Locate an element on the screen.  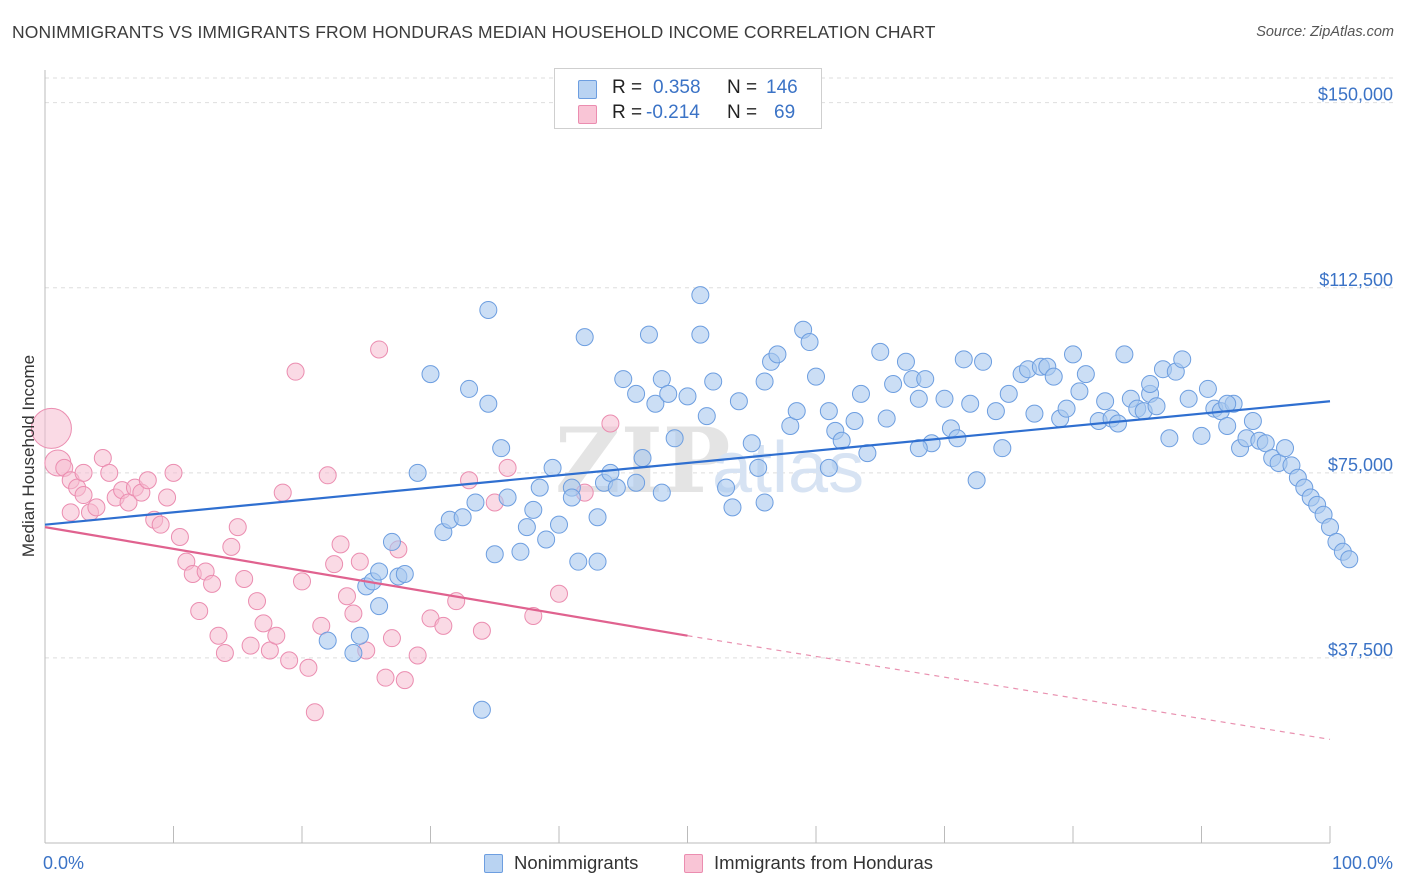
legend-row-nonimmigrants: R = 0.358 N = 146 is located at coordinates (688, 90).